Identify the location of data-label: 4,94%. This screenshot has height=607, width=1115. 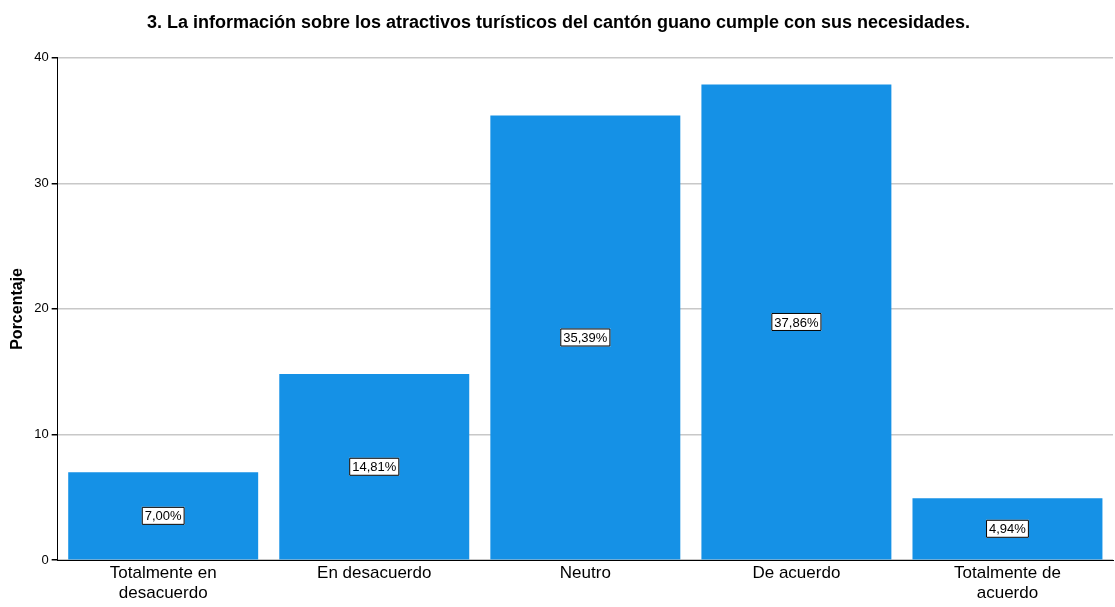
(1008, 529).